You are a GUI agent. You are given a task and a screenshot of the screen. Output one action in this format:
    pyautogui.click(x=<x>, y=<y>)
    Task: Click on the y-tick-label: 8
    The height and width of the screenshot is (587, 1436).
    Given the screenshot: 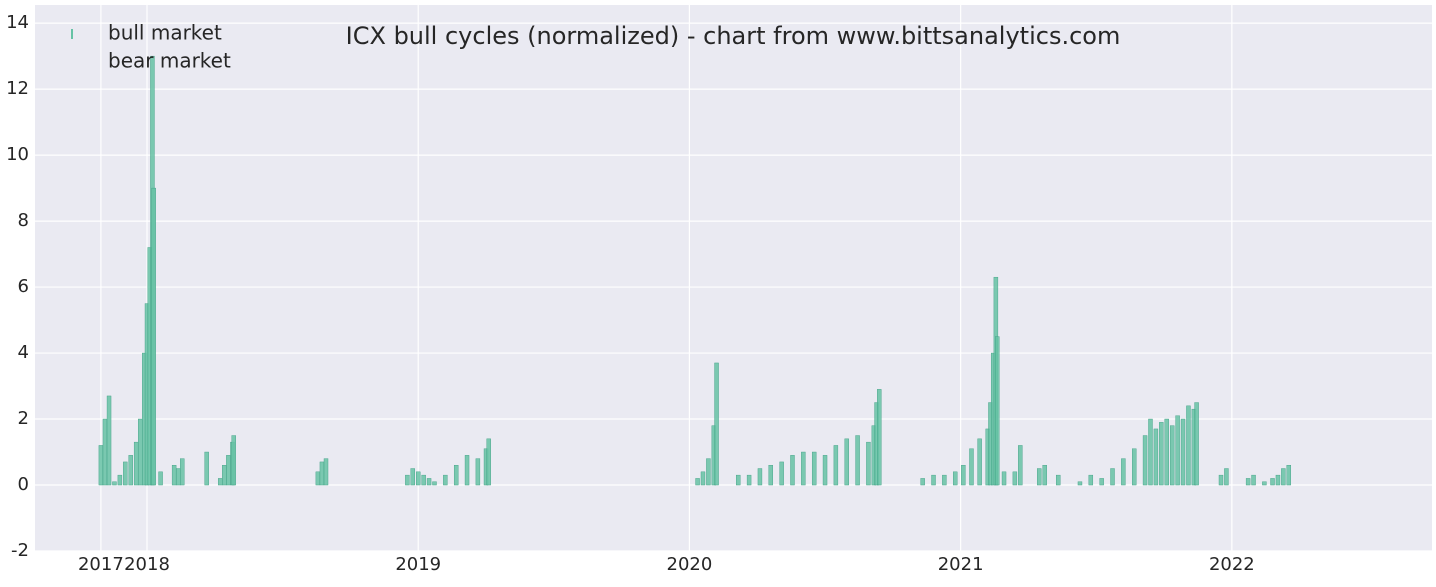 What is the action you would take?
    pyautogui.click(x=23, y=220)
    